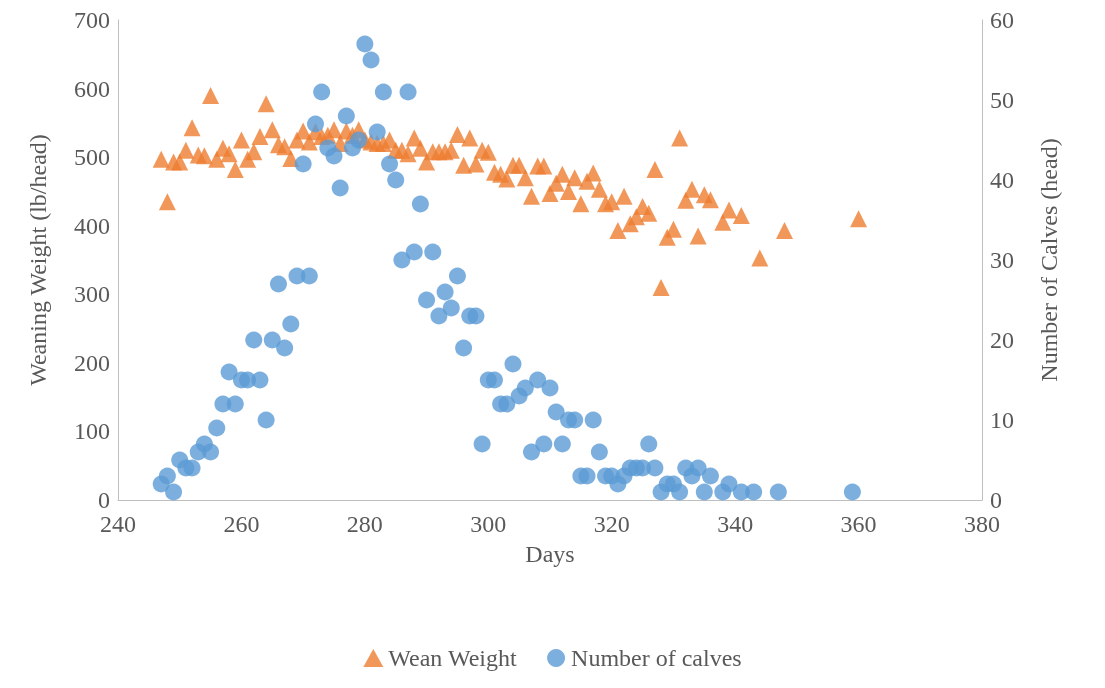 The width and height of the screenshot is (1105, 688). What do you see at coordinates (1002, 340) in the screenshot?
I see `y2-tick-label: 20` at bounding box center [1002, 340].